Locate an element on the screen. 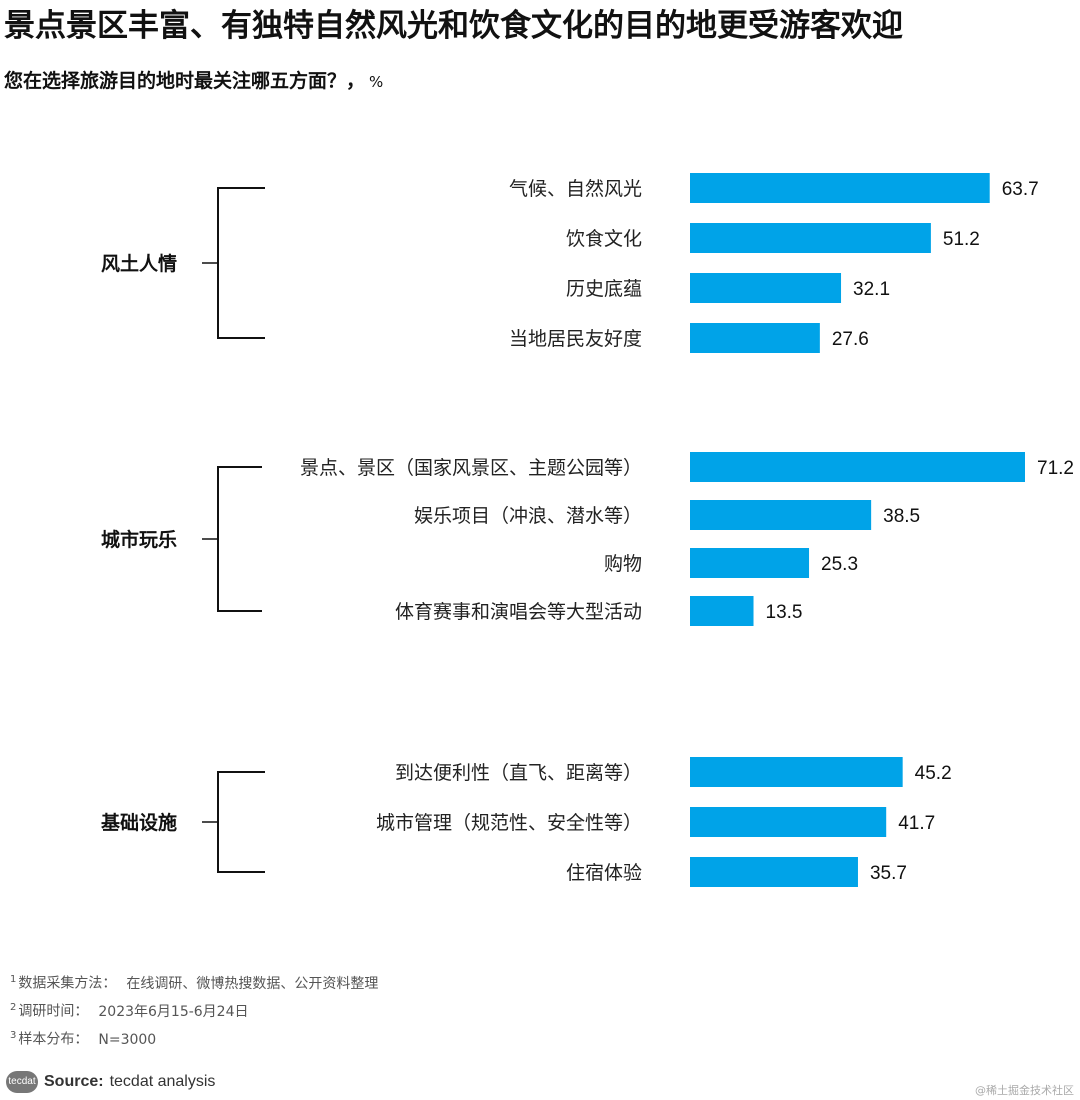 This screenshot has height=1100, width=1080. category-label: 景点、景区（国家风景区、主题公园等） is located at coordinates (471, 468).